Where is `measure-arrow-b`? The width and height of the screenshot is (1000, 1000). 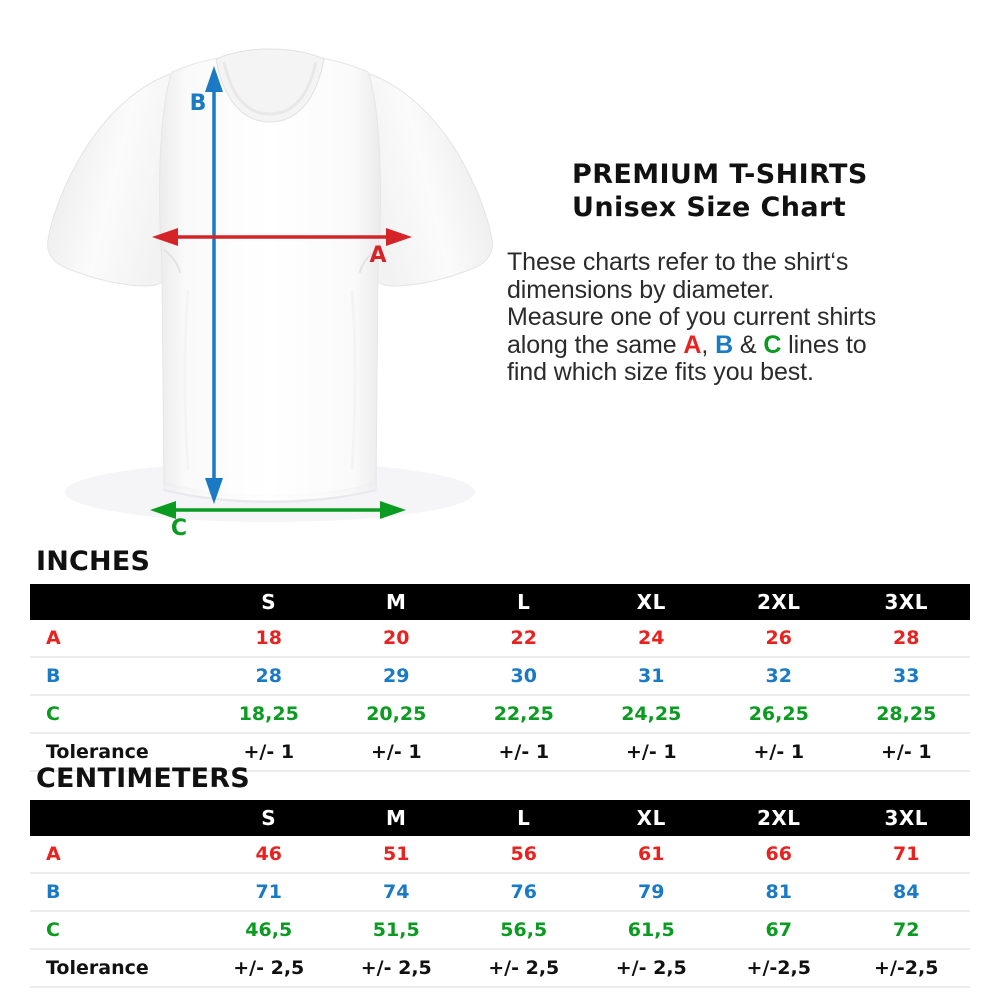
measure-arrow-b is located at coordinates (214, 285).